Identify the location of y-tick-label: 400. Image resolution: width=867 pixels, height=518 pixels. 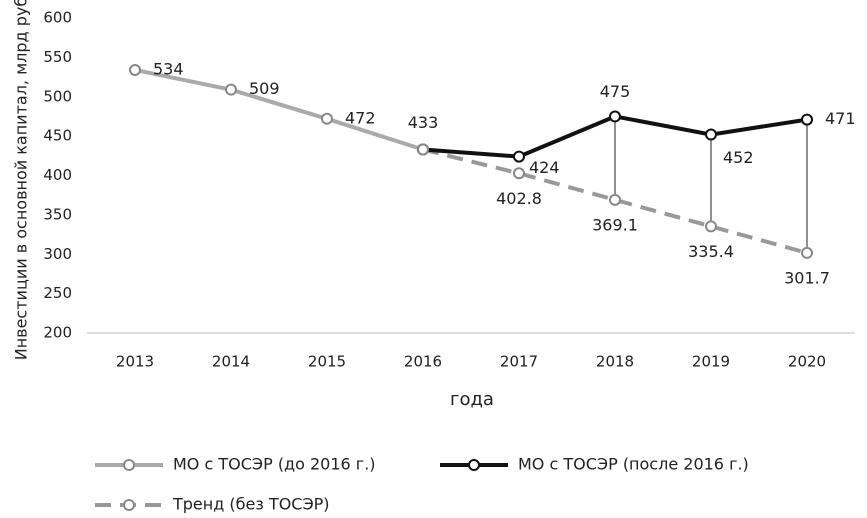
(57, 175).